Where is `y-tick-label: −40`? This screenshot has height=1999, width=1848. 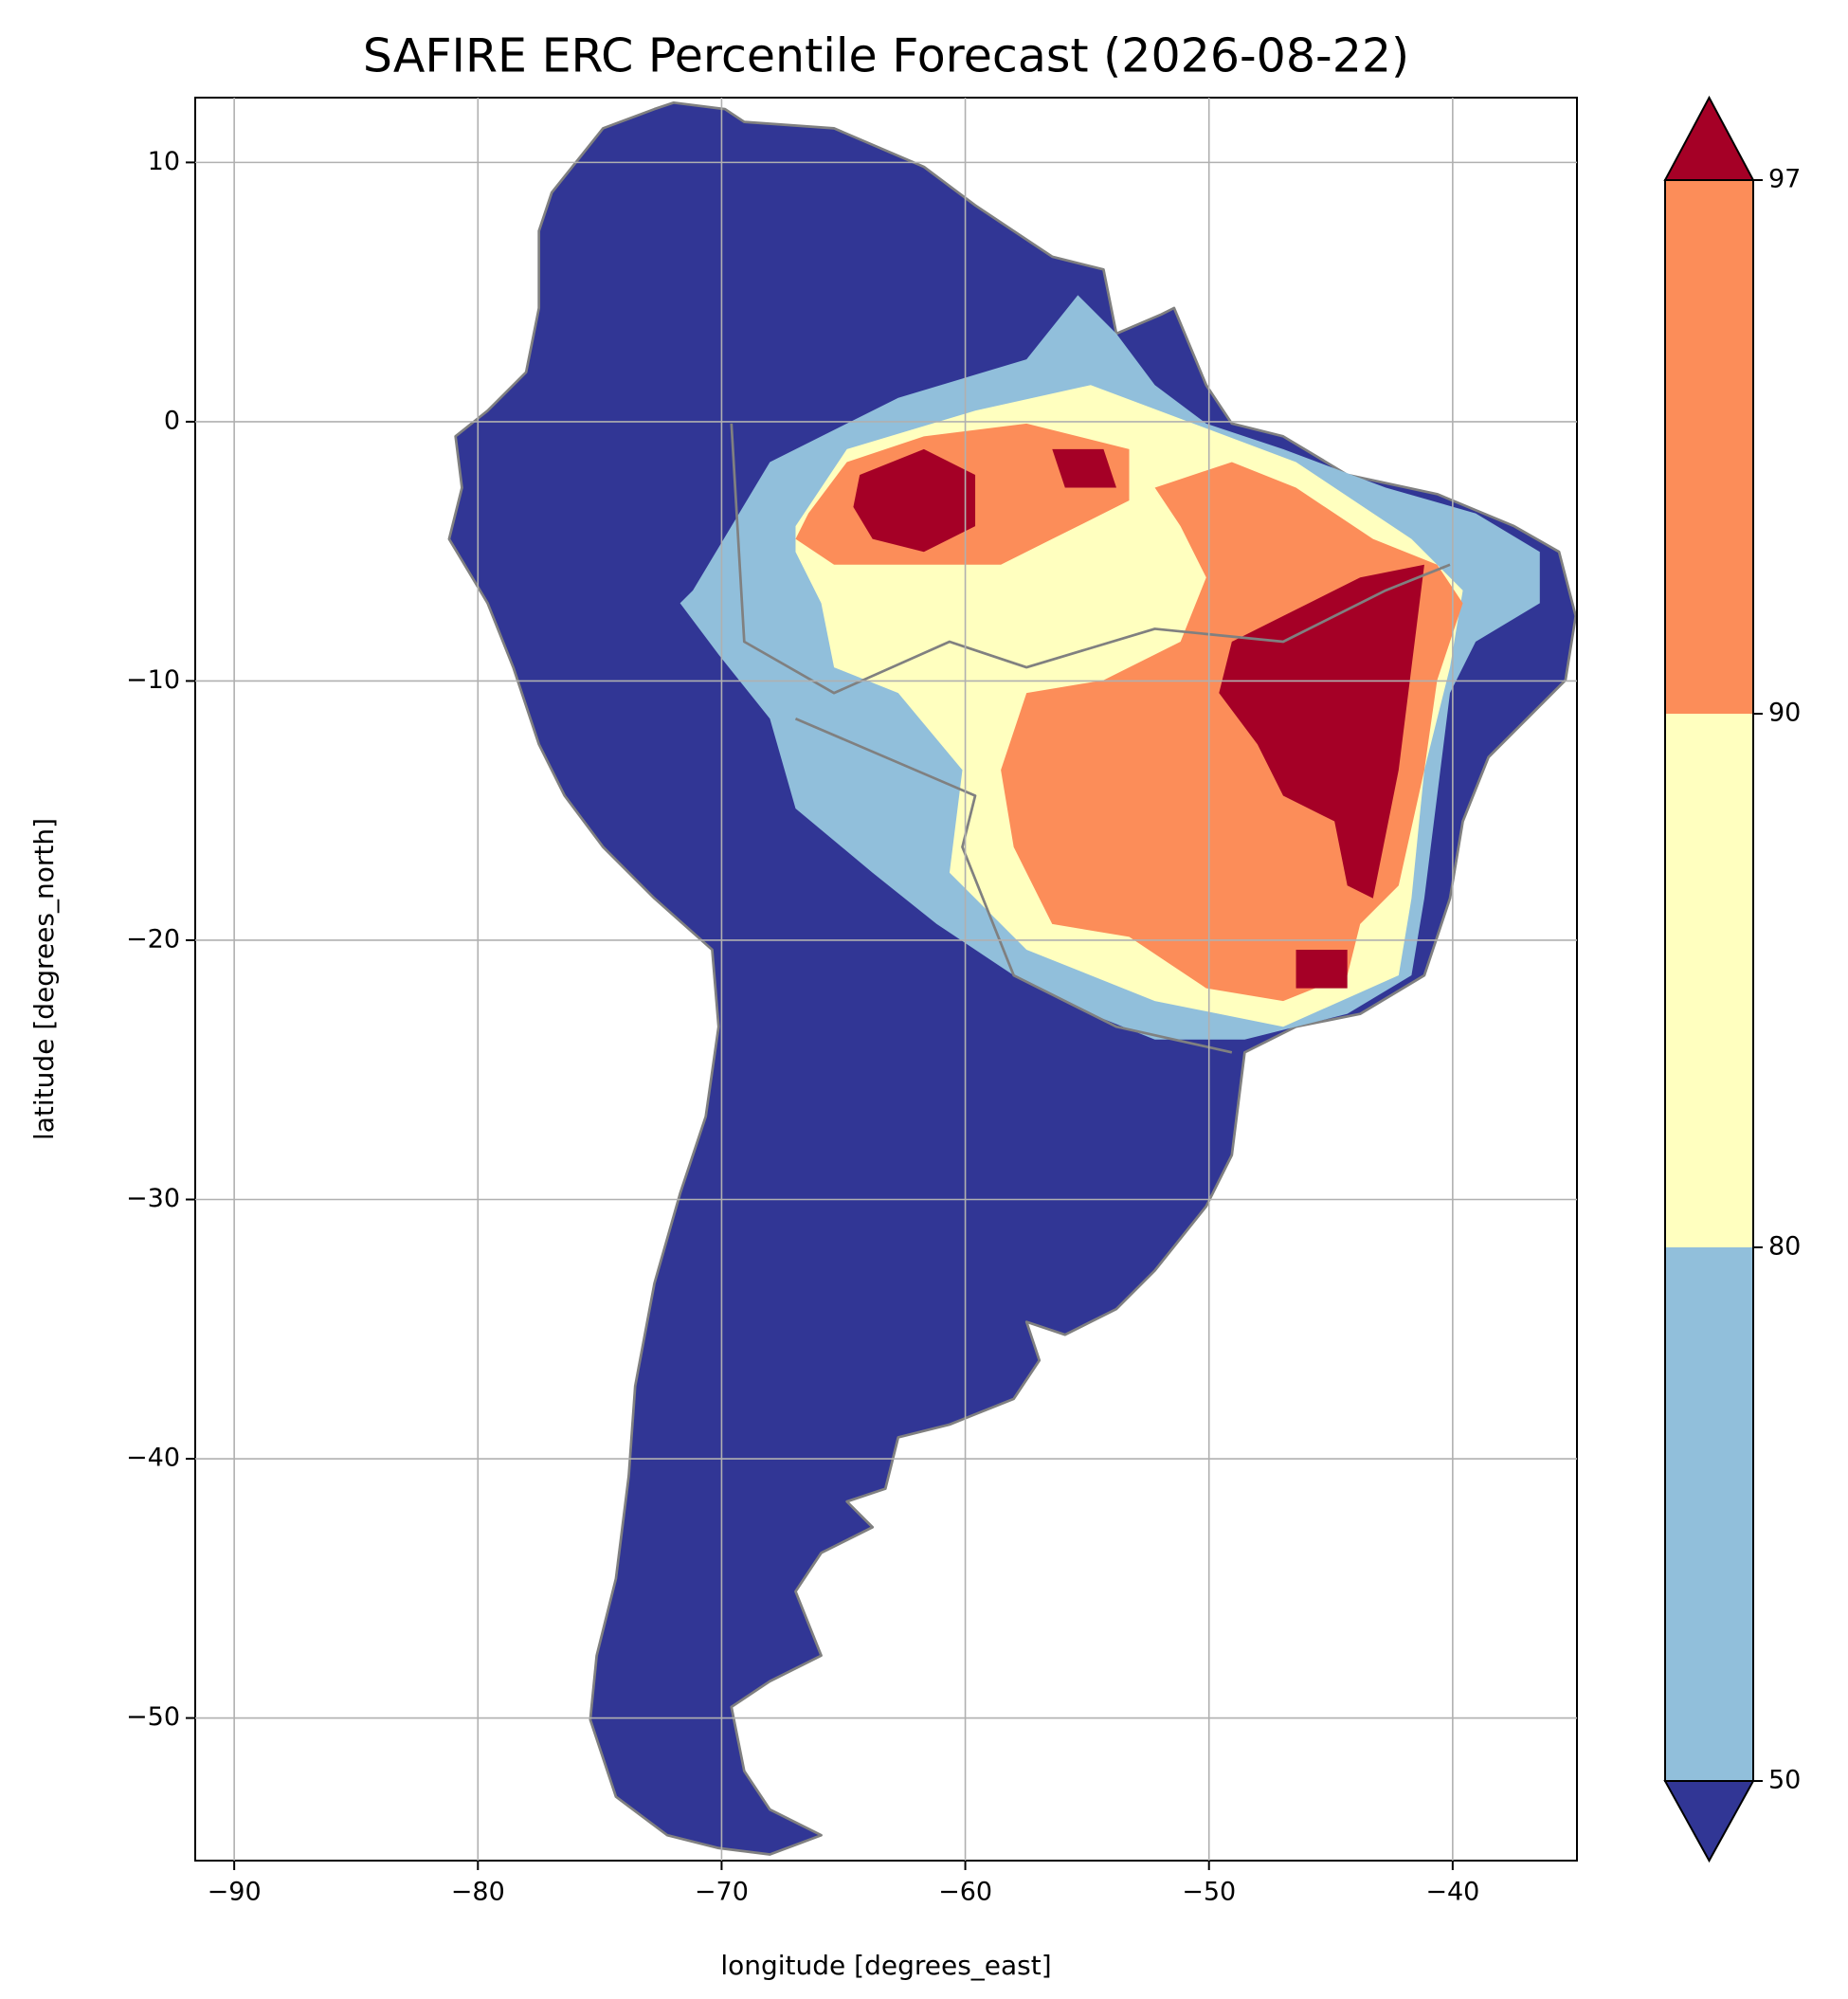 y-tick-label: −40 is located at coordinates (153, 1459).